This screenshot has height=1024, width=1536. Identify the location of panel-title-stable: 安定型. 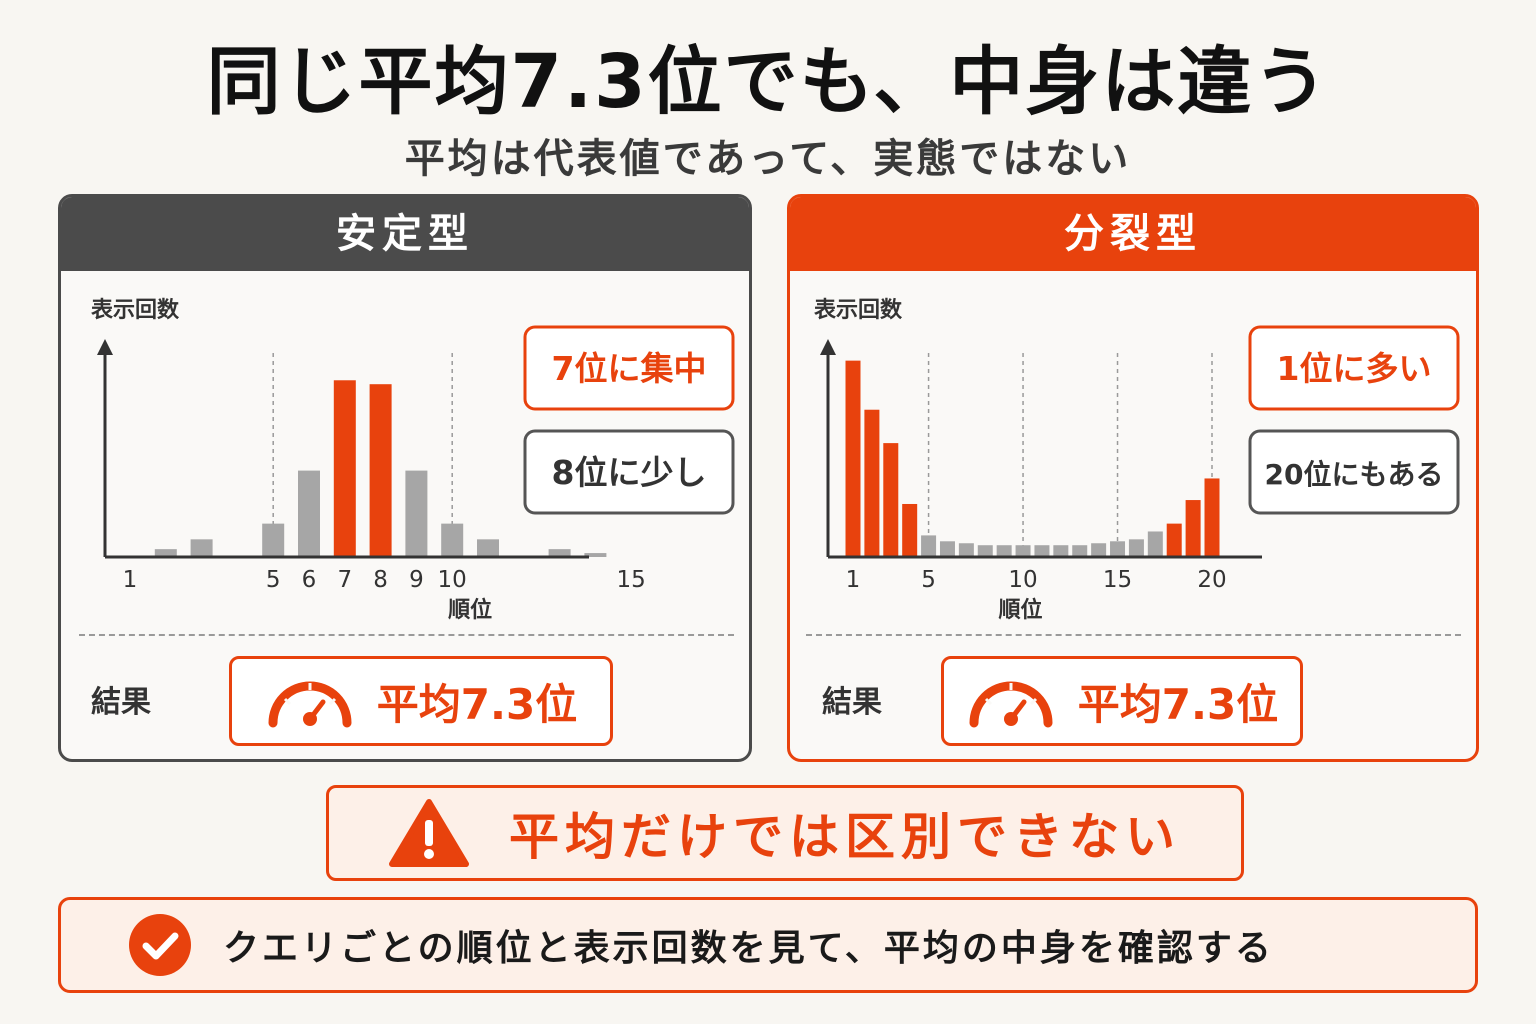
(405, 234).